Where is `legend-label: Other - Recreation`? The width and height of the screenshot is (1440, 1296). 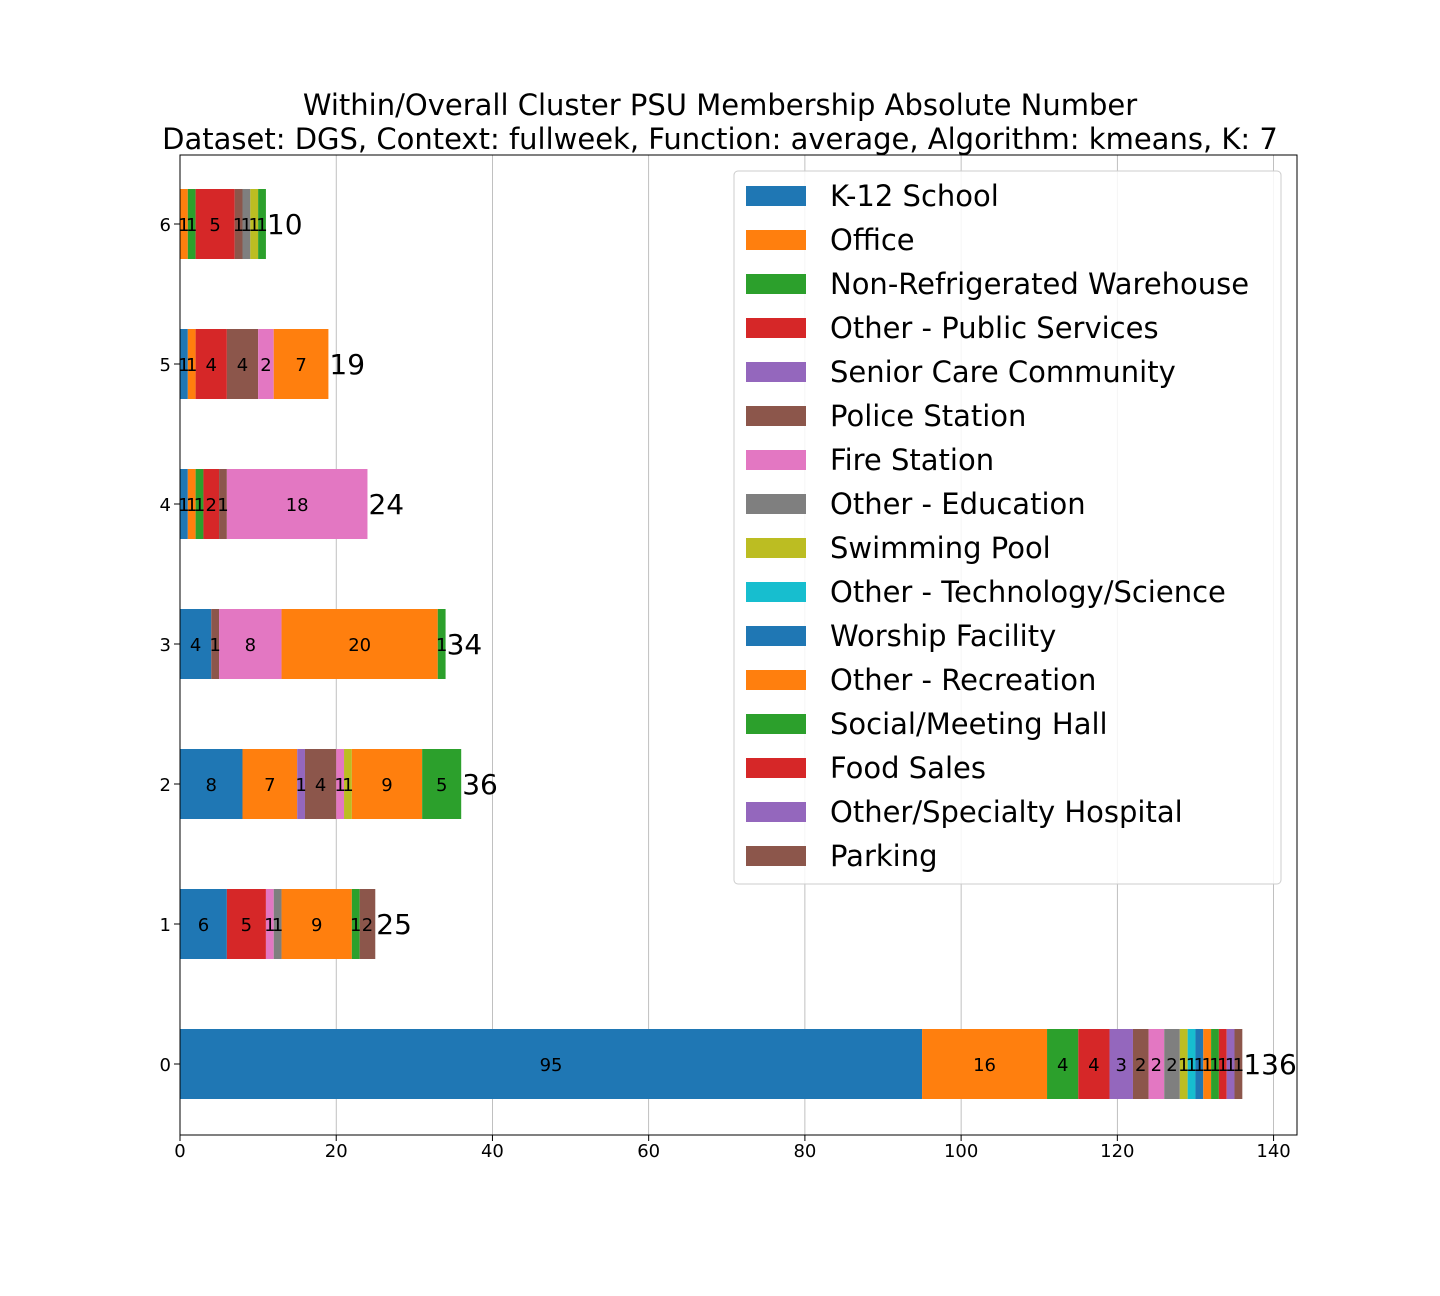
legend-label: Other - Recreation is located at coordinates (963, 680).